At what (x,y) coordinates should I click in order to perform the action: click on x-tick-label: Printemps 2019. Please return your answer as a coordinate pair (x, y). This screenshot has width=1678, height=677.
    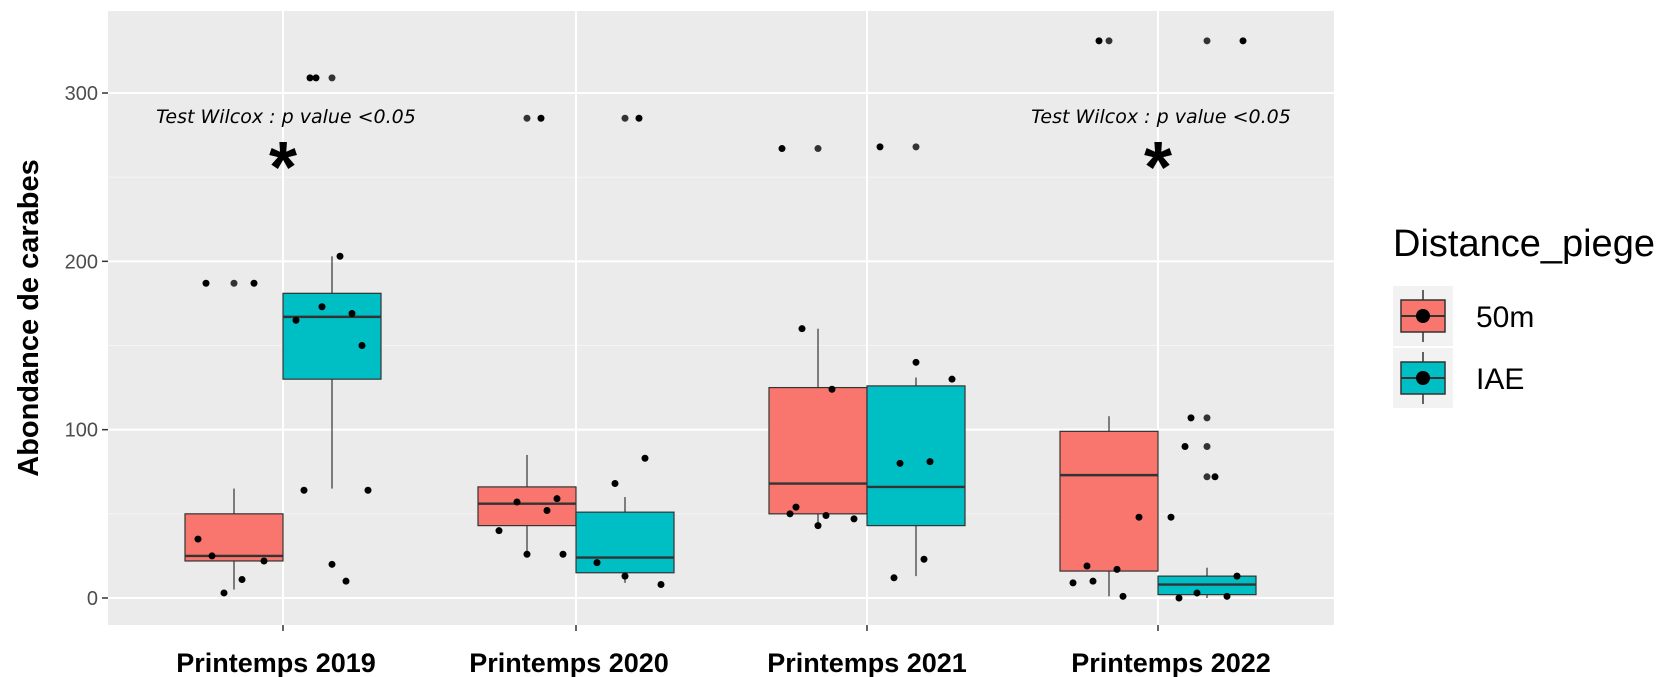
    Looking at the image, I should click on (276, 662).